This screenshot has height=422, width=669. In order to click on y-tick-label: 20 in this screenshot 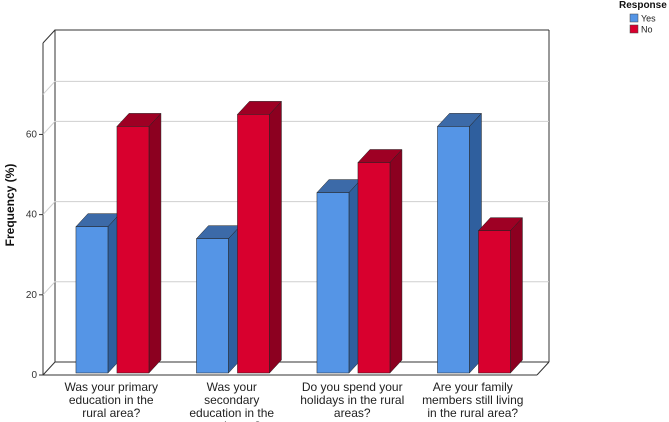, I will do `click(32, 295)`.